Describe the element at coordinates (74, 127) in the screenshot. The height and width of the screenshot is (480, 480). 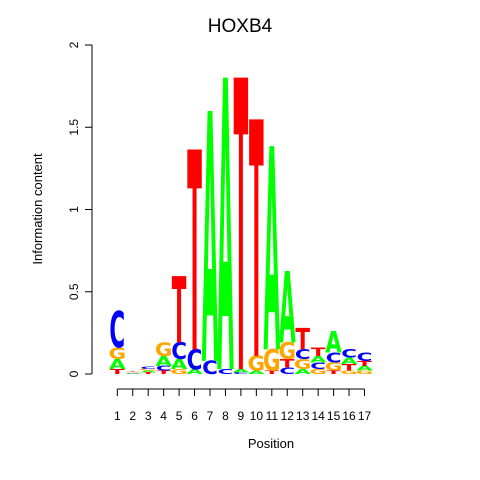
I see `y-tick-label: 1.5` at that location.